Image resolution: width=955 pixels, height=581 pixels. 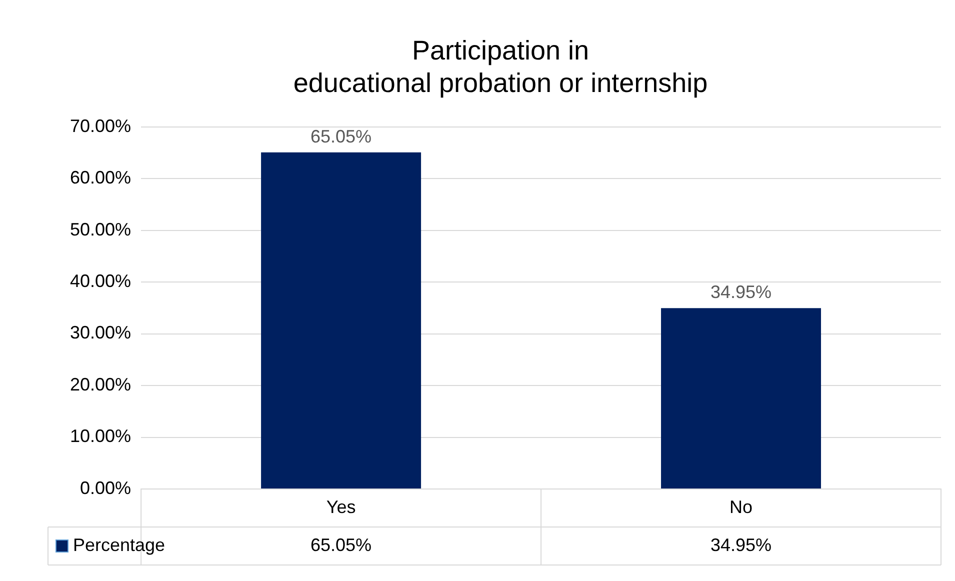 I want to click on y-tick-label: 50.00%, so click(x=101, y=229).